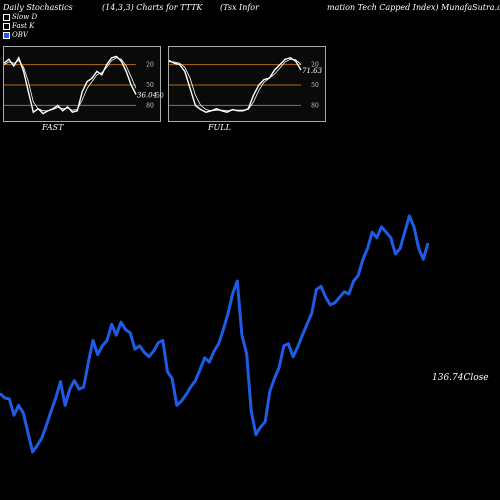  I want to click on last-value-label: 71.63, so click(312, 71).